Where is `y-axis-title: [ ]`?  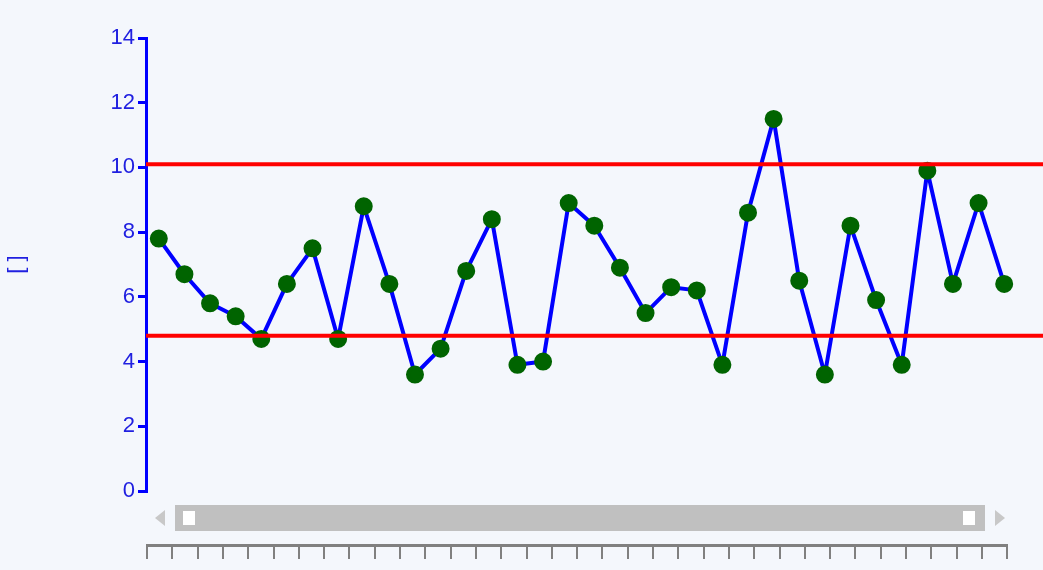
y-axis-title: [ ] is located at coordinates (16, 264).